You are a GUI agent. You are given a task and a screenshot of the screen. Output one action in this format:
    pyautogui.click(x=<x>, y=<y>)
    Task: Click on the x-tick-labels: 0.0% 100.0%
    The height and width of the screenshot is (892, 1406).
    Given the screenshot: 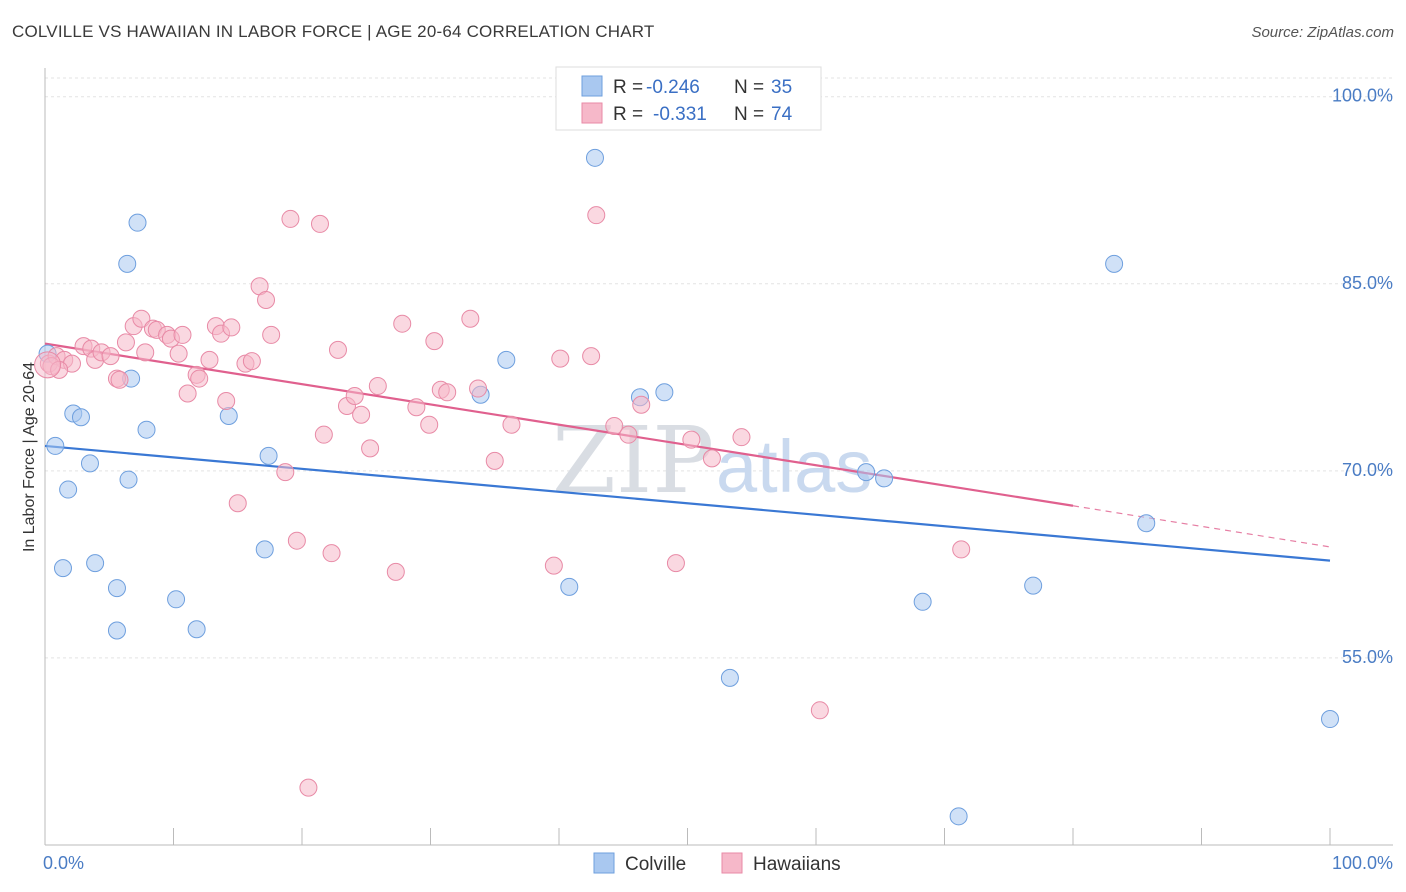 What is the action you would take?
    pyautogui.click(x=718, y=863)
    